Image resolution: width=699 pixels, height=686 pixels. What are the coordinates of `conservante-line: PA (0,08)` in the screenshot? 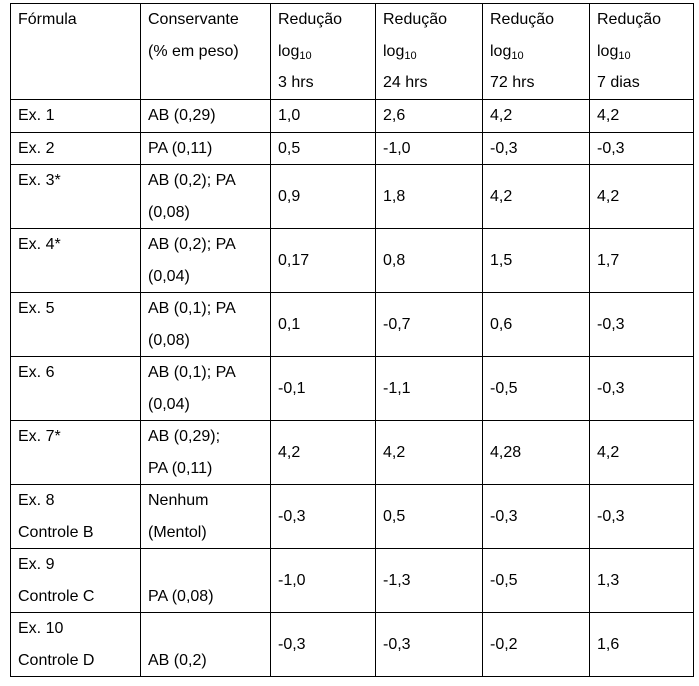 It's located at (181, 596).